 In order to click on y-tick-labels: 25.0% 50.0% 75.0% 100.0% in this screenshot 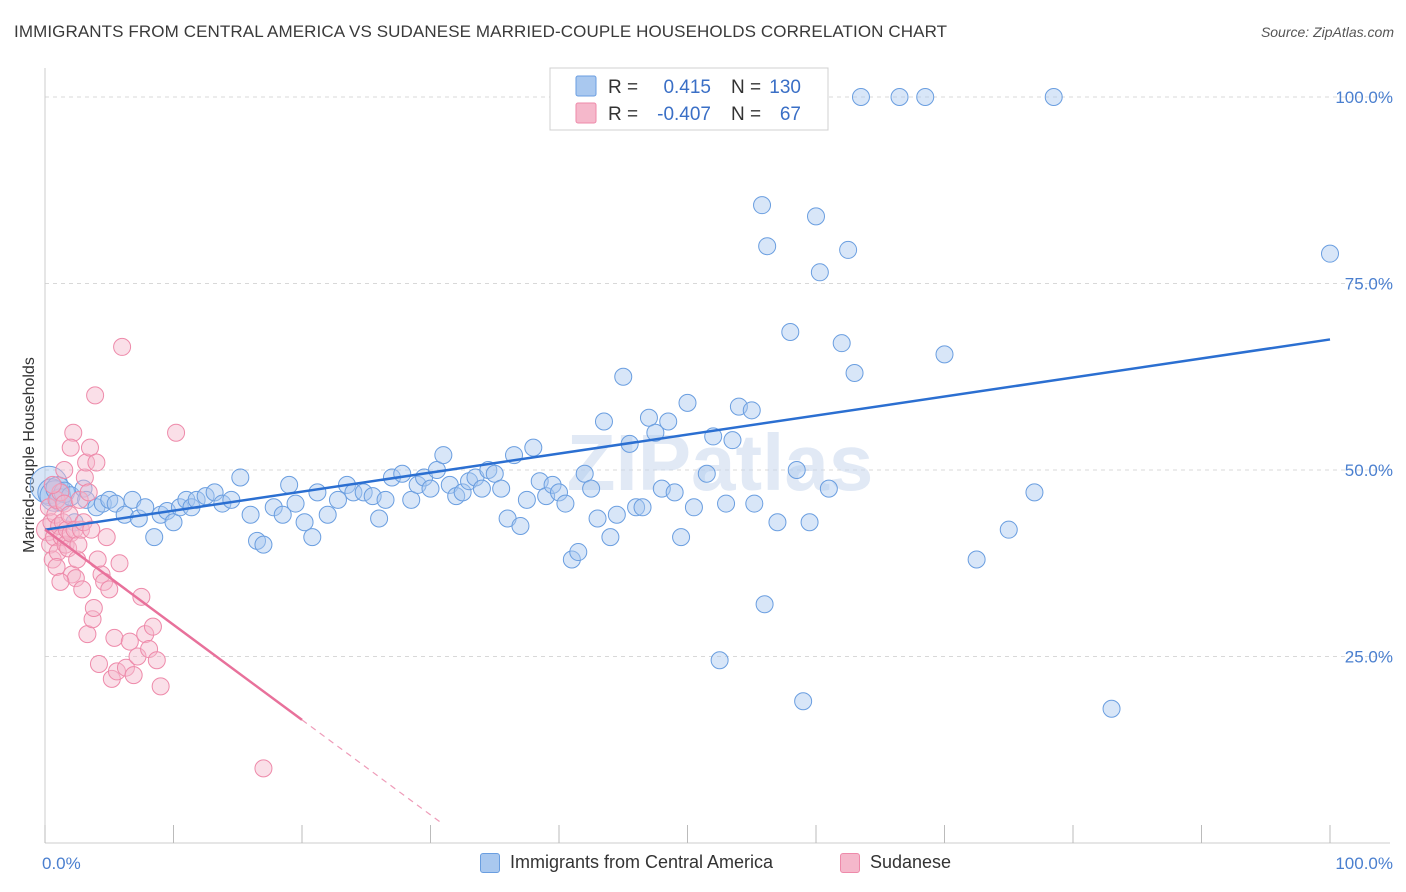, I will do `click(1364, 377)`.